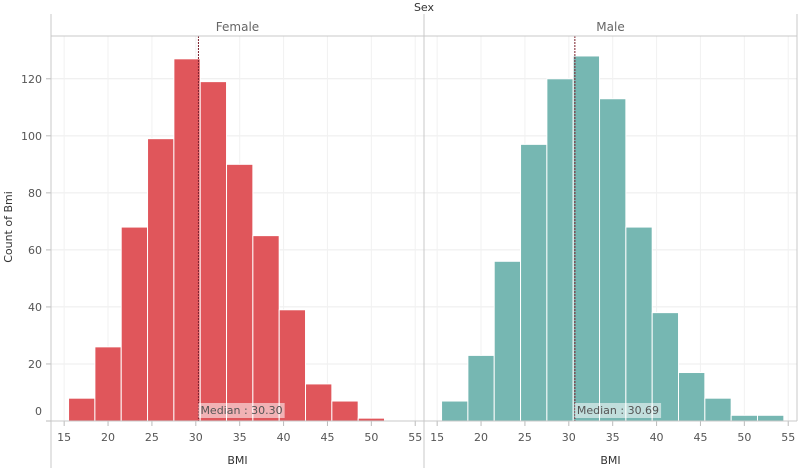 The width and height of the screenshot is (802, 468). I want to click on median-label: Median : 30.30, so click(241, 410).